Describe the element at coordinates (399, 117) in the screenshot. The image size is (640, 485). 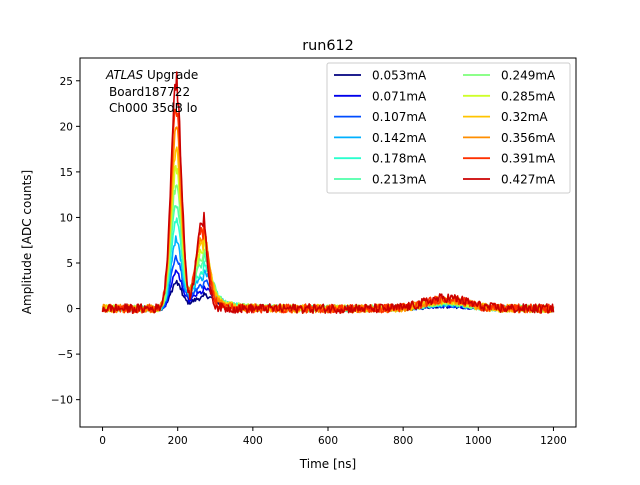
I see `legend-label: 0.107mA` at that location.